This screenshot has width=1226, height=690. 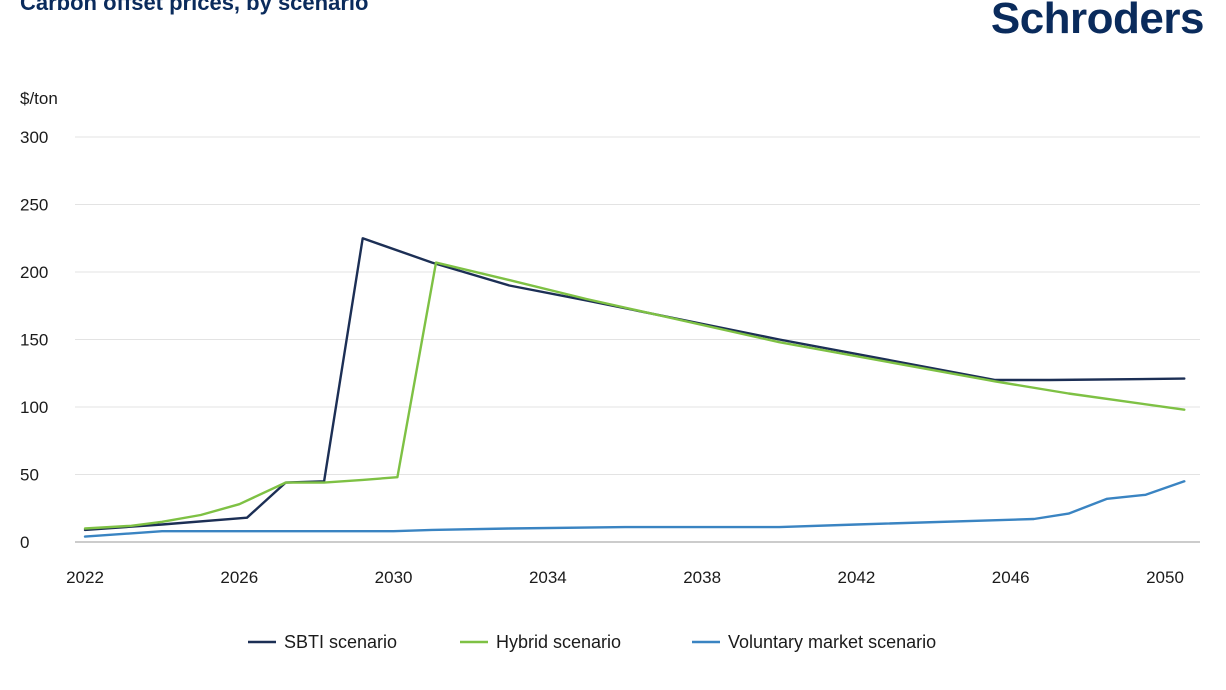 I want to click on y-tick-label: 150, so click(x=34, y=340).